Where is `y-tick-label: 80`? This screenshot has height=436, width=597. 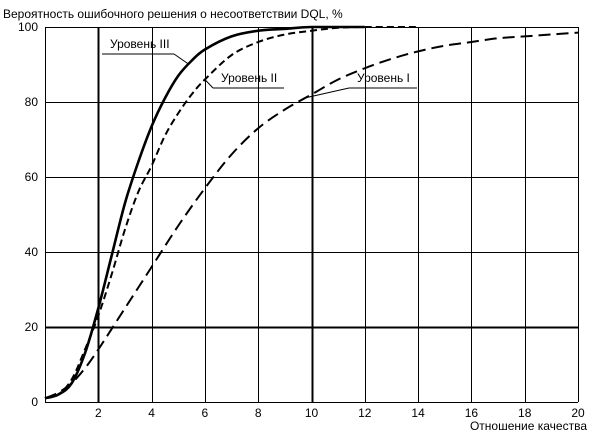 y-tick-label: 80 is located at coordinates (32, 102).